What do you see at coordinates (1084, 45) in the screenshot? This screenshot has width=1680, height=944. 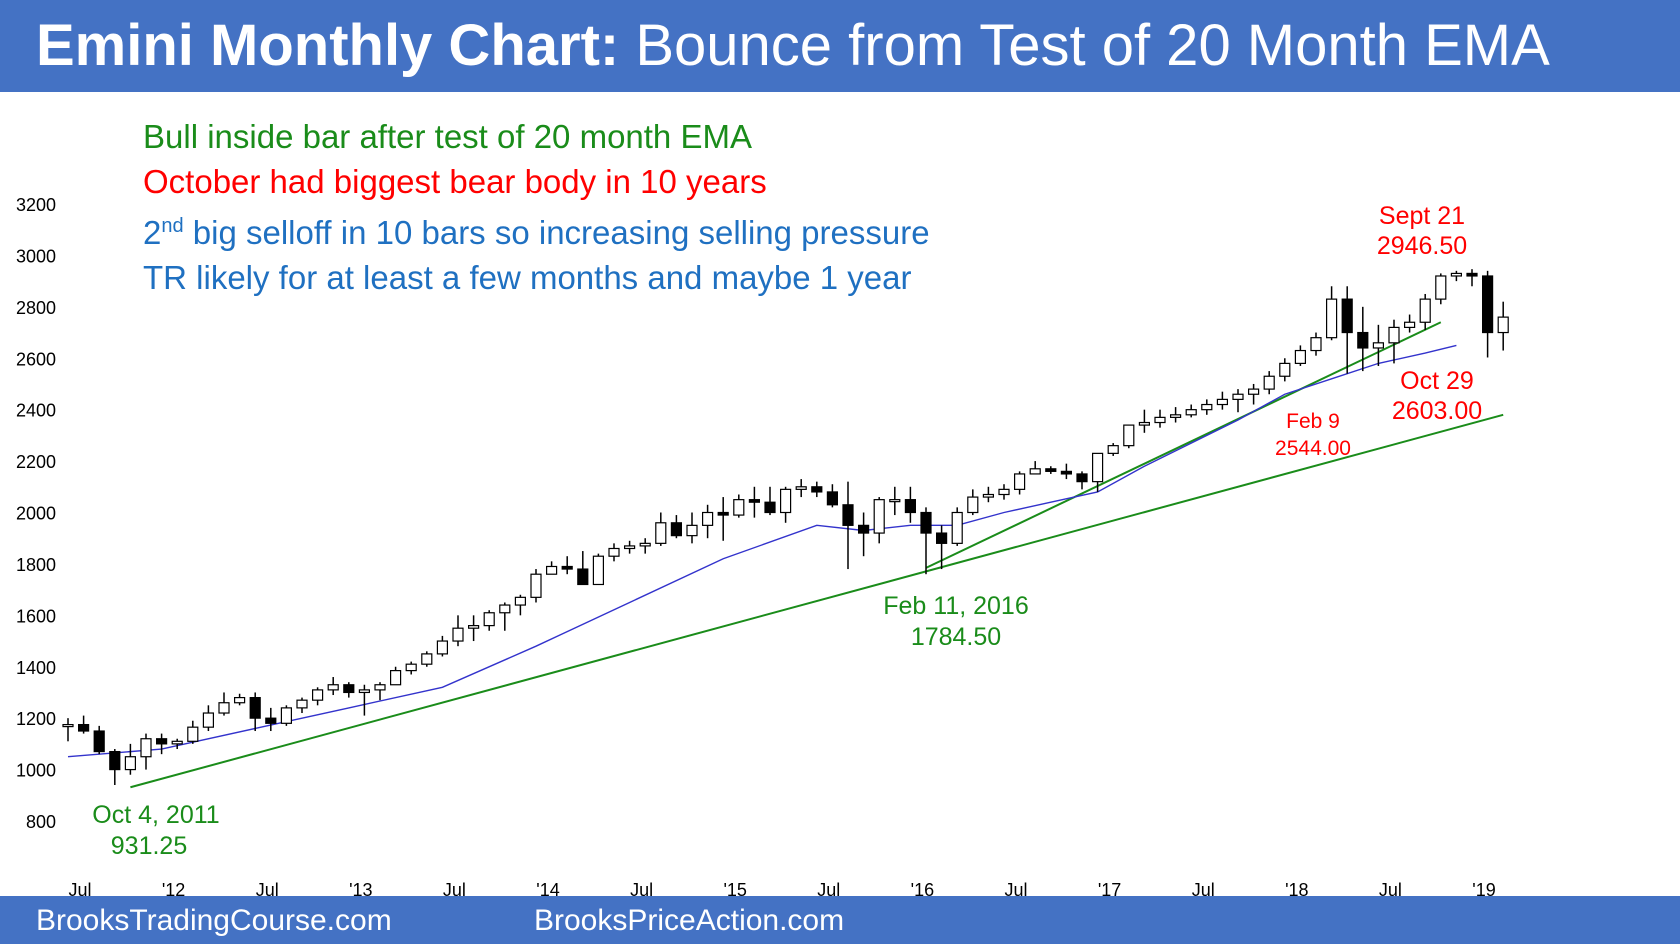 I see `chart-title-rest: Bounce from Test of 20 Month EMA` at bounding box center [1084, 45].